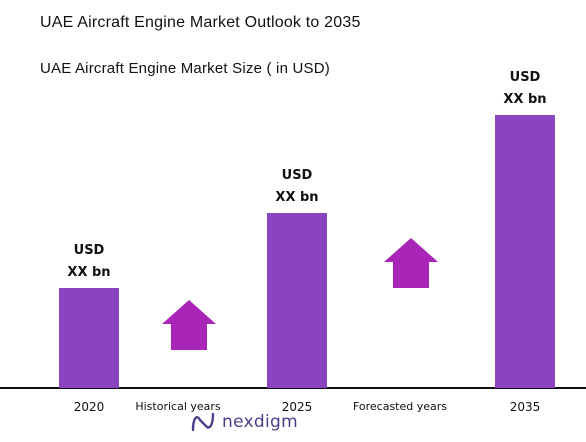 The width and height of the screenshot is (586, 442). Describe the element at coordinates (411, 263) in the screenshot. I see `growth-arrow-icon-forecast` at that location.